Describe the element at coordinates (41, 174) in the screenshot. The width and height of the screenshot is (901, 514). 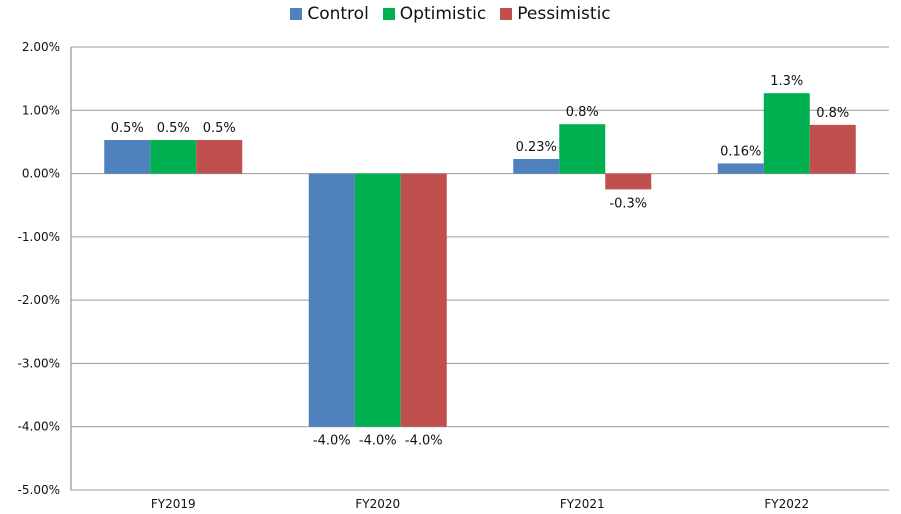
I see `y-tick-label: 0.00%` at that location.